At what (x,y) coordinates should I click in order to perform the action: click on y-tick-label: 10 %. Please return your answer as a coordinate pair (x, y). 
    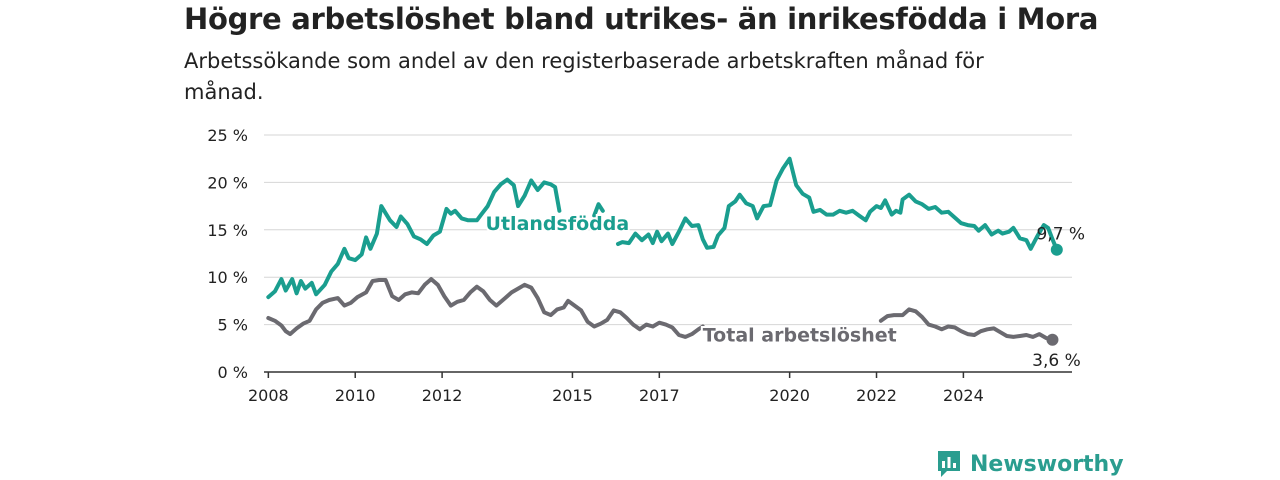
    Looking at the image, I should click on (227, 277).